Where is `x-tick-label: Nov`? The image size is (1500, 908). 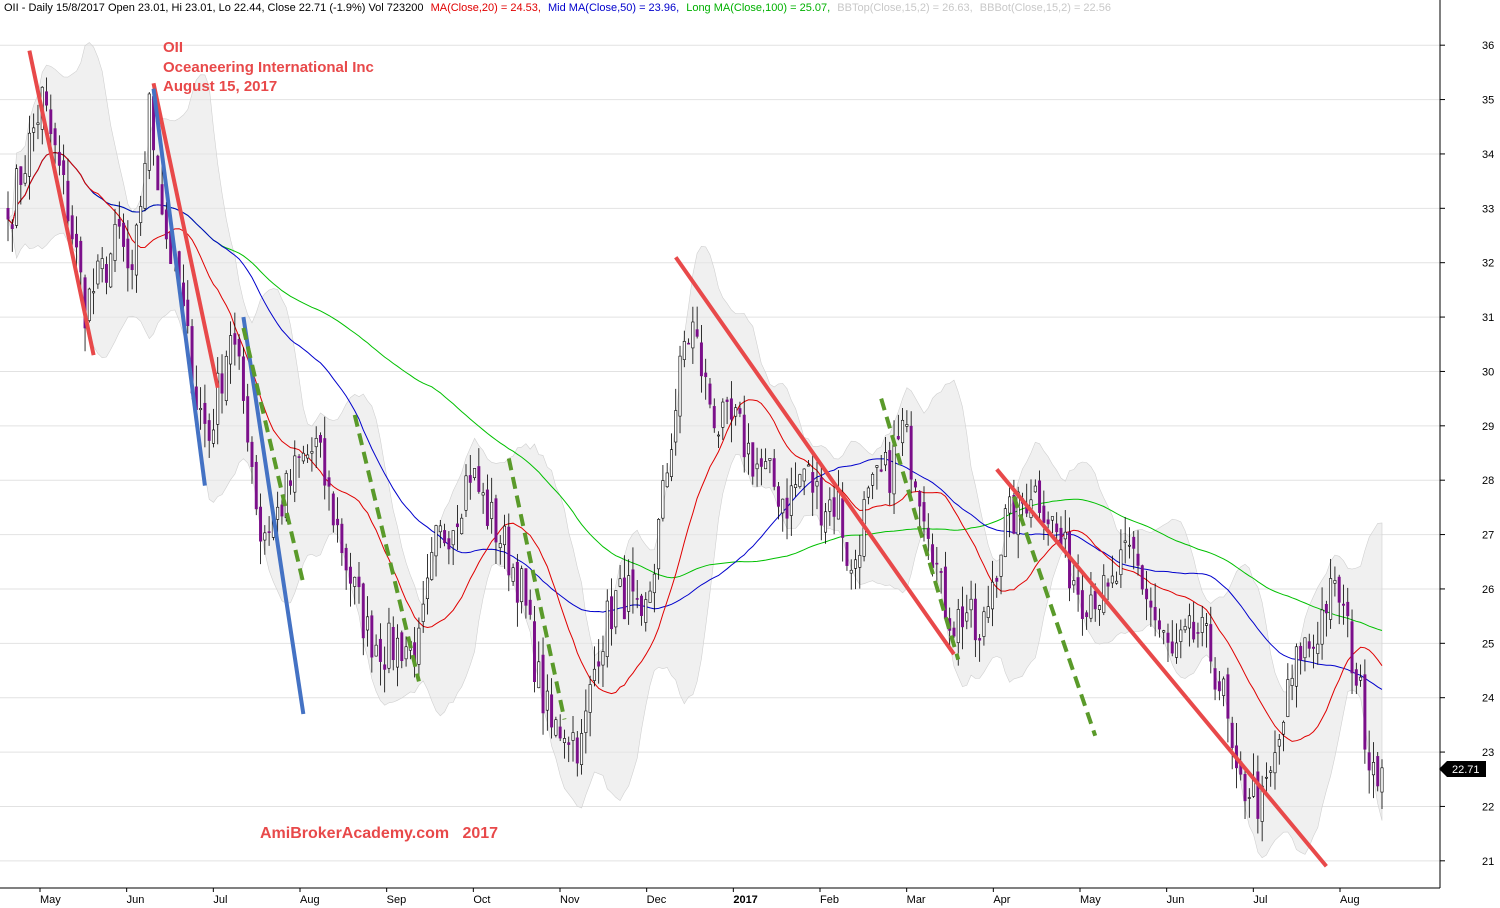
x-tick-label: Nov is located at coordinates (570, 900).